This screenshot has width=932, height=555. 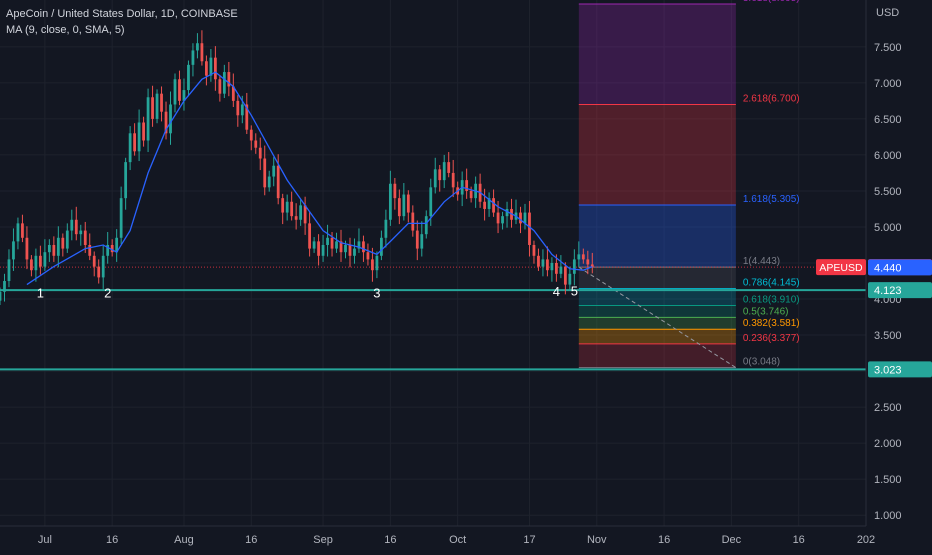 What do you see at coordinates (65, 30) in the screenshot?
I see `indicator-label: MA (9, close, 0, SMA, 5)` at bounding box center [65, 30].